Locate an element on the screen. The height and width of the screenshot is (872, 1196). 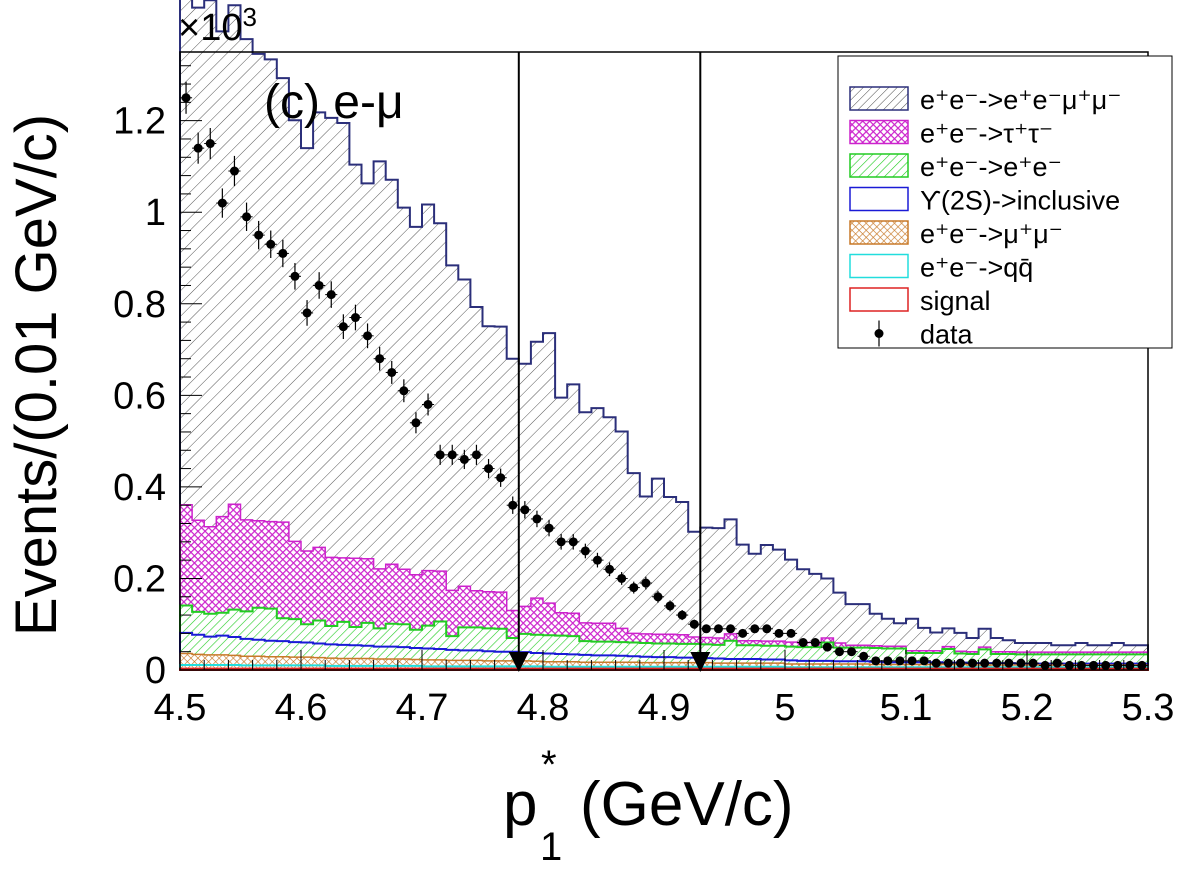
x-tick-label: 5.1 is located at coordinates (906, 708).